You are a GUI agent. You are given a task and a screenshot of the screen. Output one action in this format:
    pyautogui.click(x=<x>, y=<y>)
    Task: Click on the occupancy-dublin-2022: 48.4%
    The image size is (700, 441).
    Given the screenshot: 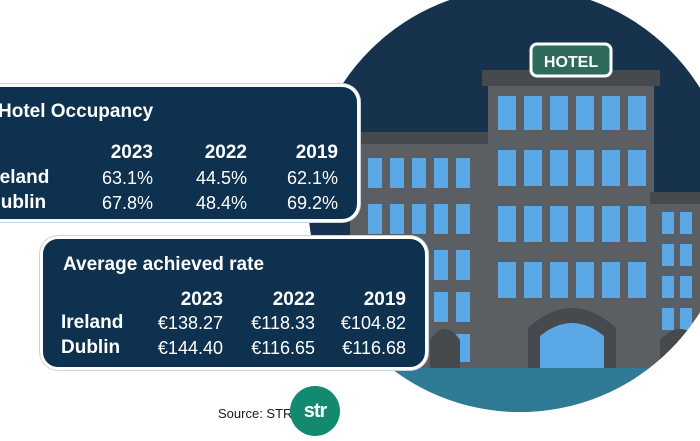 What is the action you would take?
    pyautogui.click(x=221, y=203)
    